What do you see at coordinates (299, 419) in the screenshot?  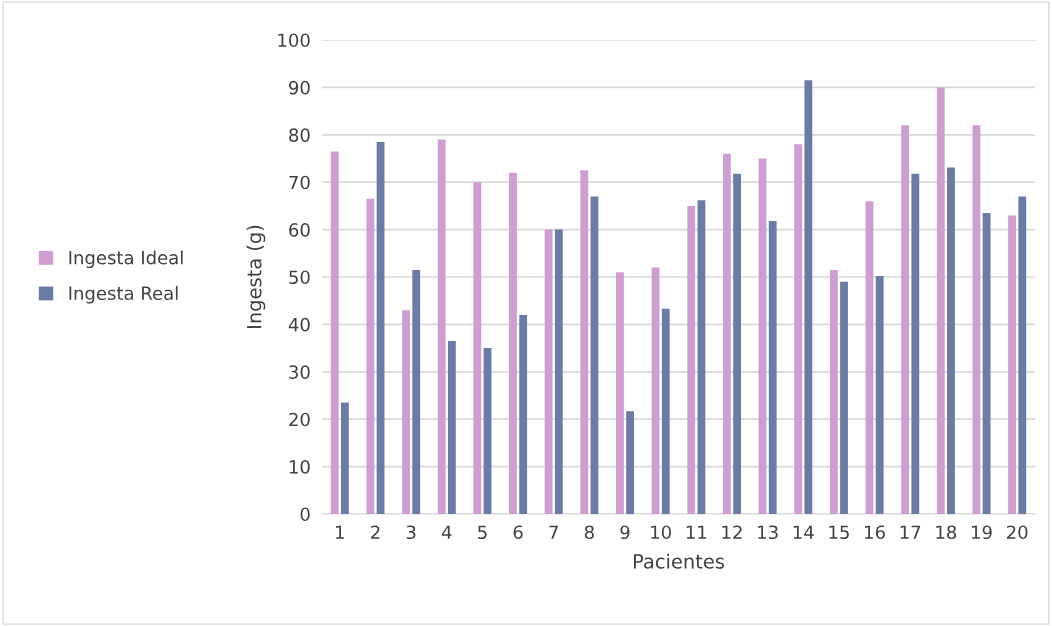 I see `y-tick-label: 20` at bounding box center [299, 419].